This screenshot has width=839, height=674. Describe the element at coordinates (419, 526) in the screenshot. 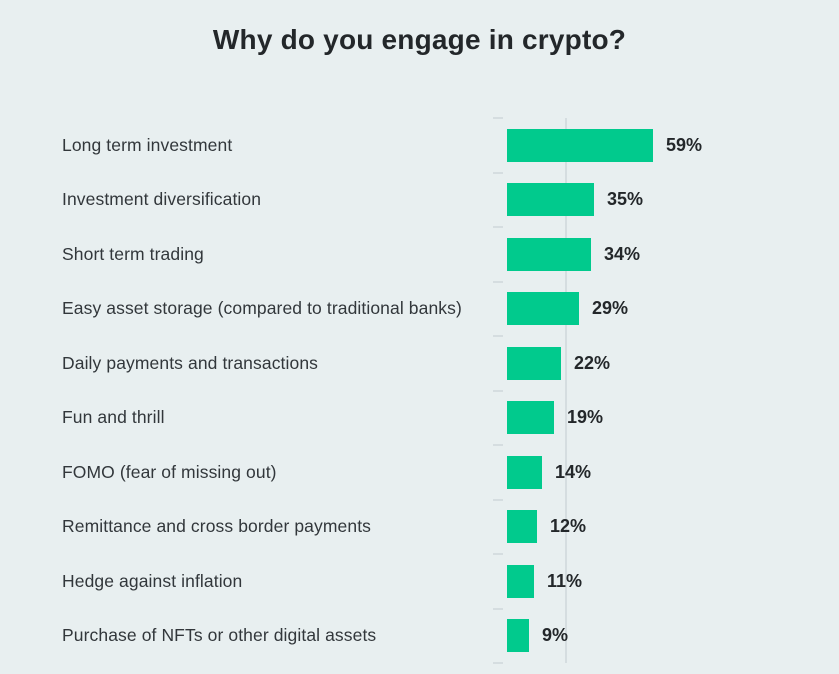

I see `chart-row: Remittance and cross border payments 12%` at that location.